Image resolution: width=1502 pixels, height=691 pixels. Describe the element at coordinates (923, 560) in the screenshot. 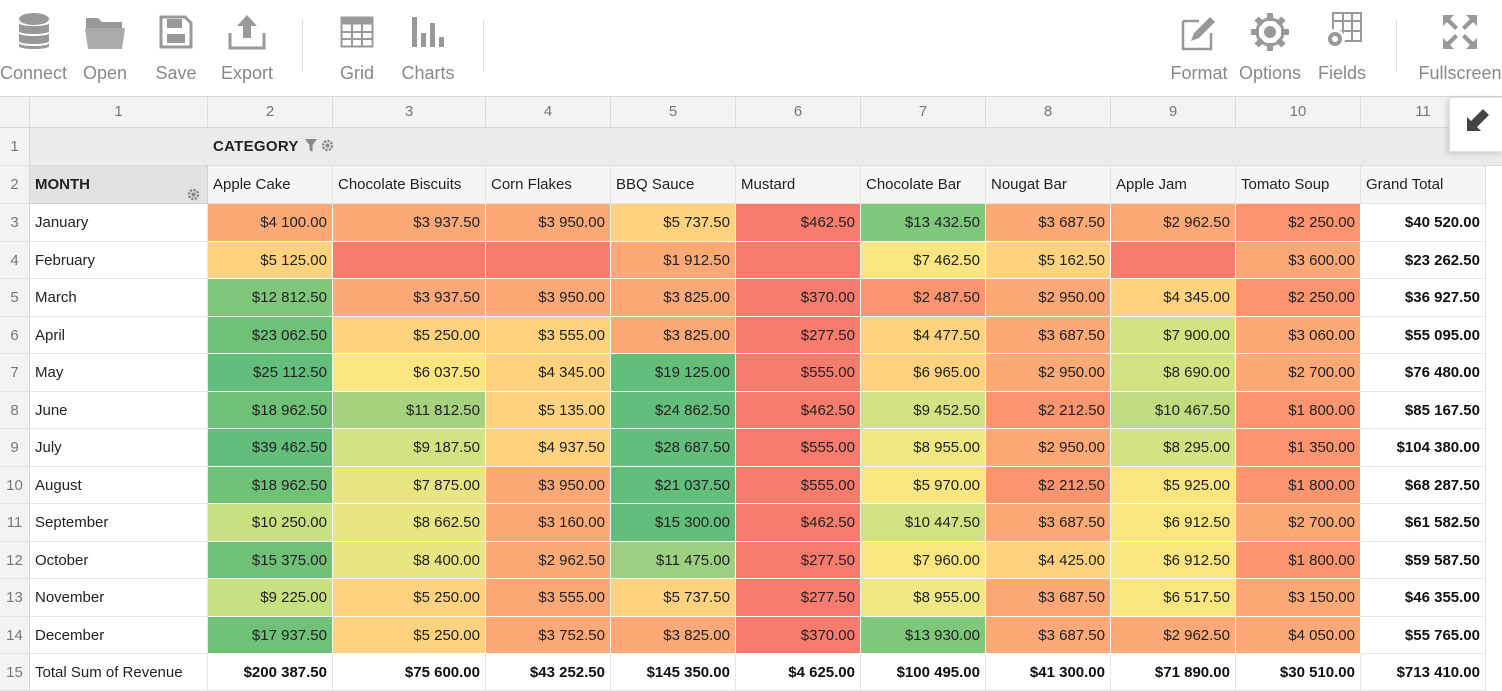

I see `data-cell: $7 960.00` at that location.